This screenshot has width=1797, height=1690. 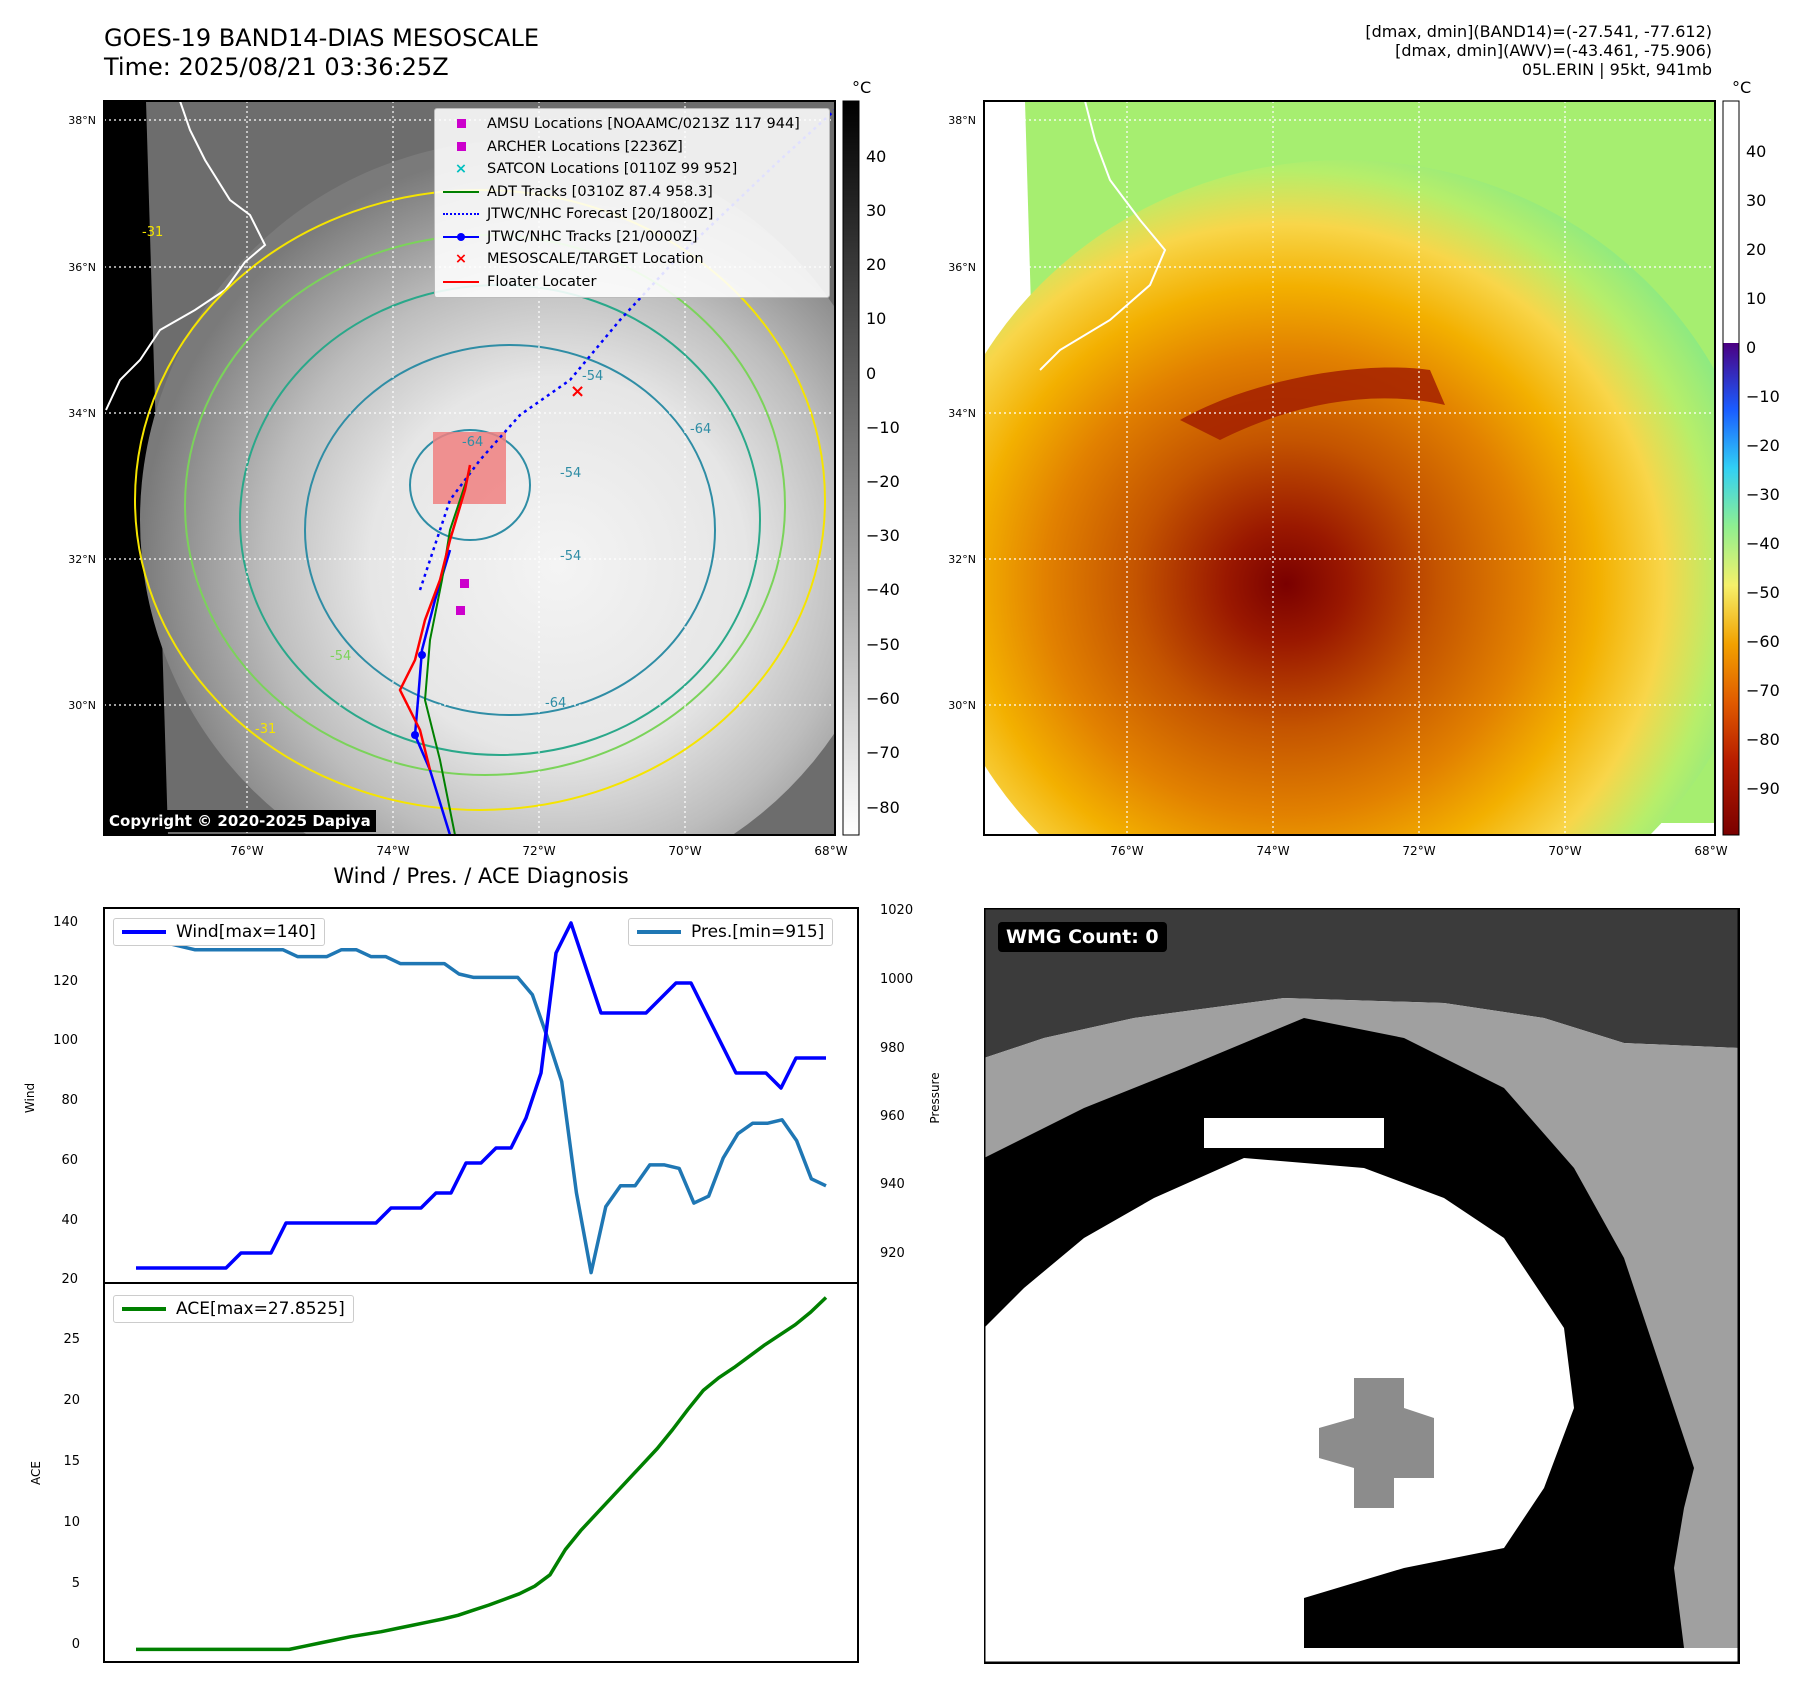 What do you see at coordinates (892, 1184) in the screenshot?
I see `pres-tick: 940` at bounding box center [892, 1184].